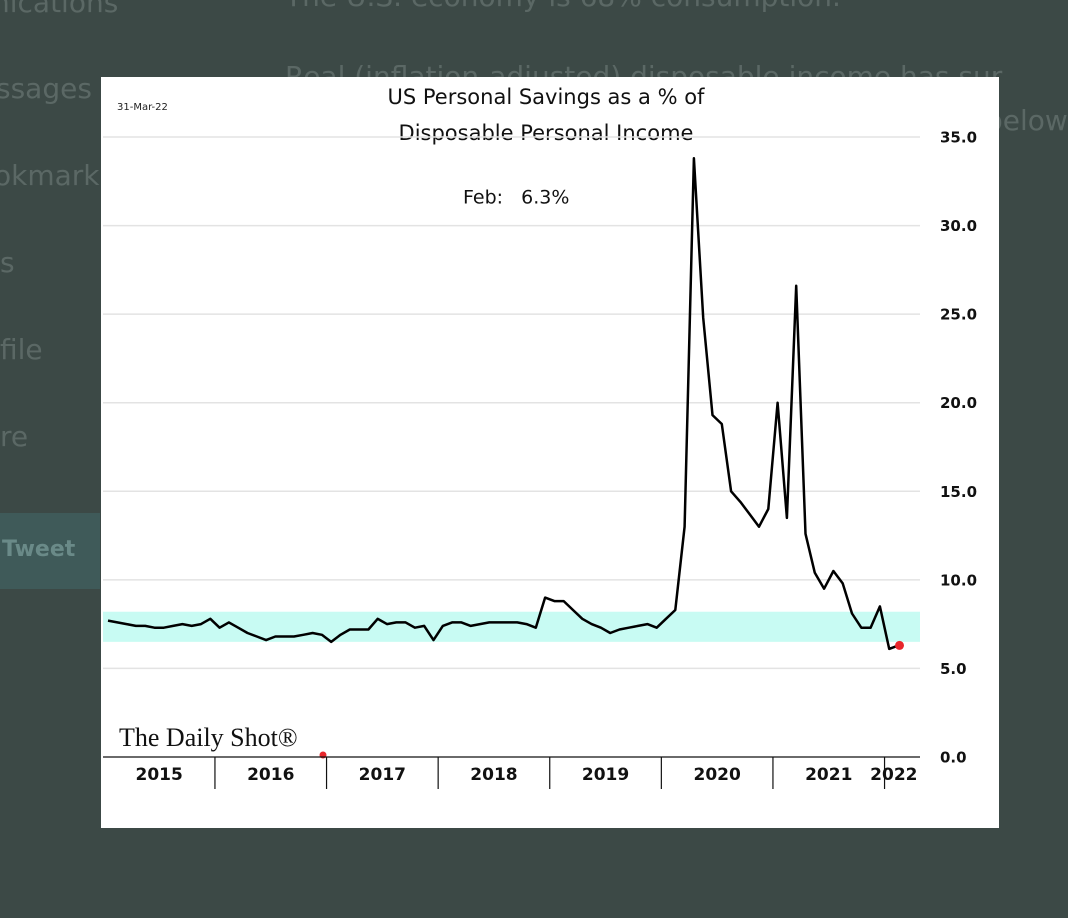  Describe the element at coordinates (158, 775) in the screenshot. I see `x-tick-label: 2015` at that location.